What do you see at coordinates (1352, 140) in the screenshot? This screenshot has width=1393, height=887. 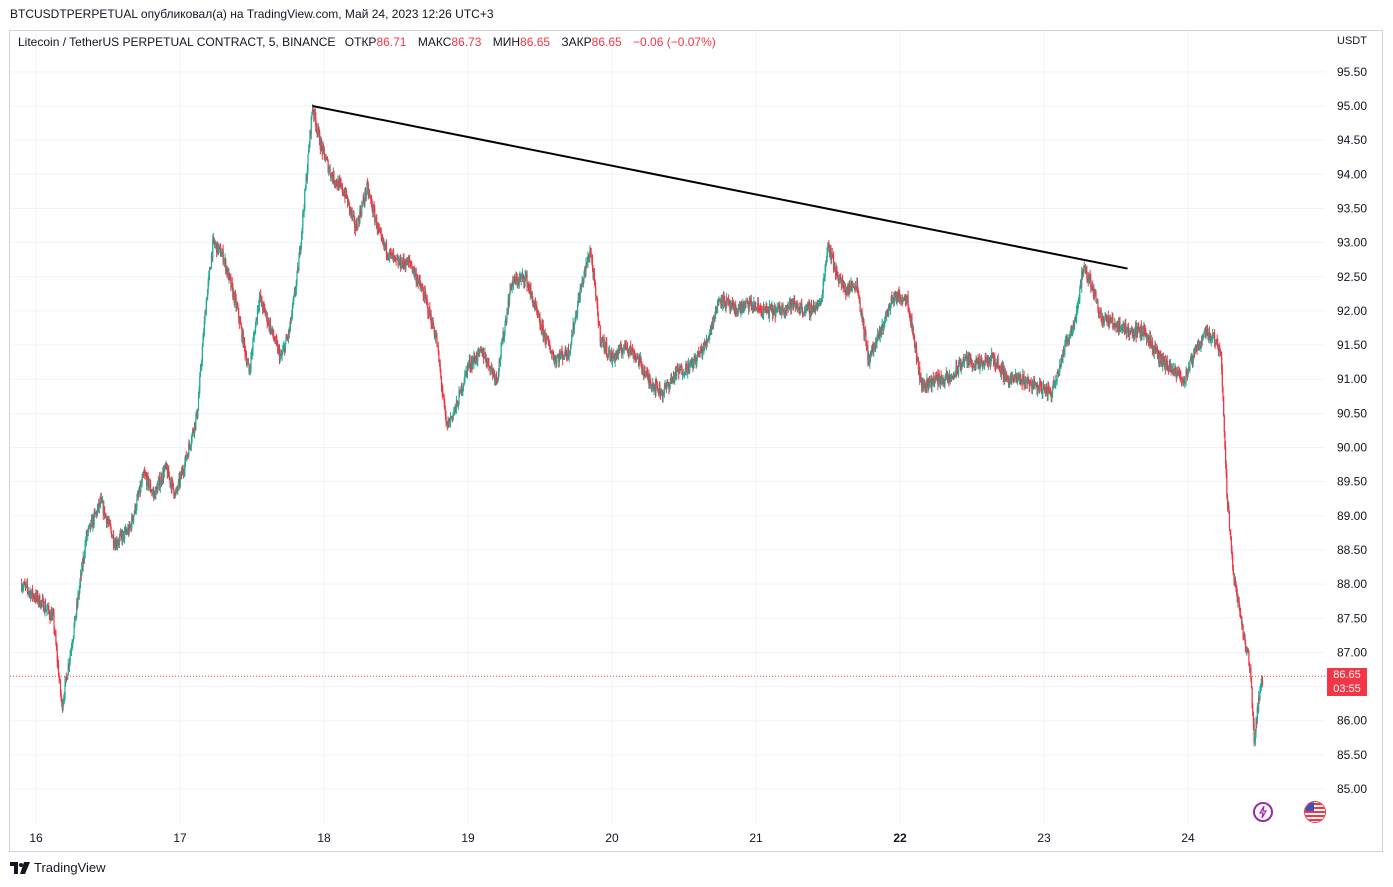 I see `y-tick-label: 94.50` at bounding box center [1352, 140].